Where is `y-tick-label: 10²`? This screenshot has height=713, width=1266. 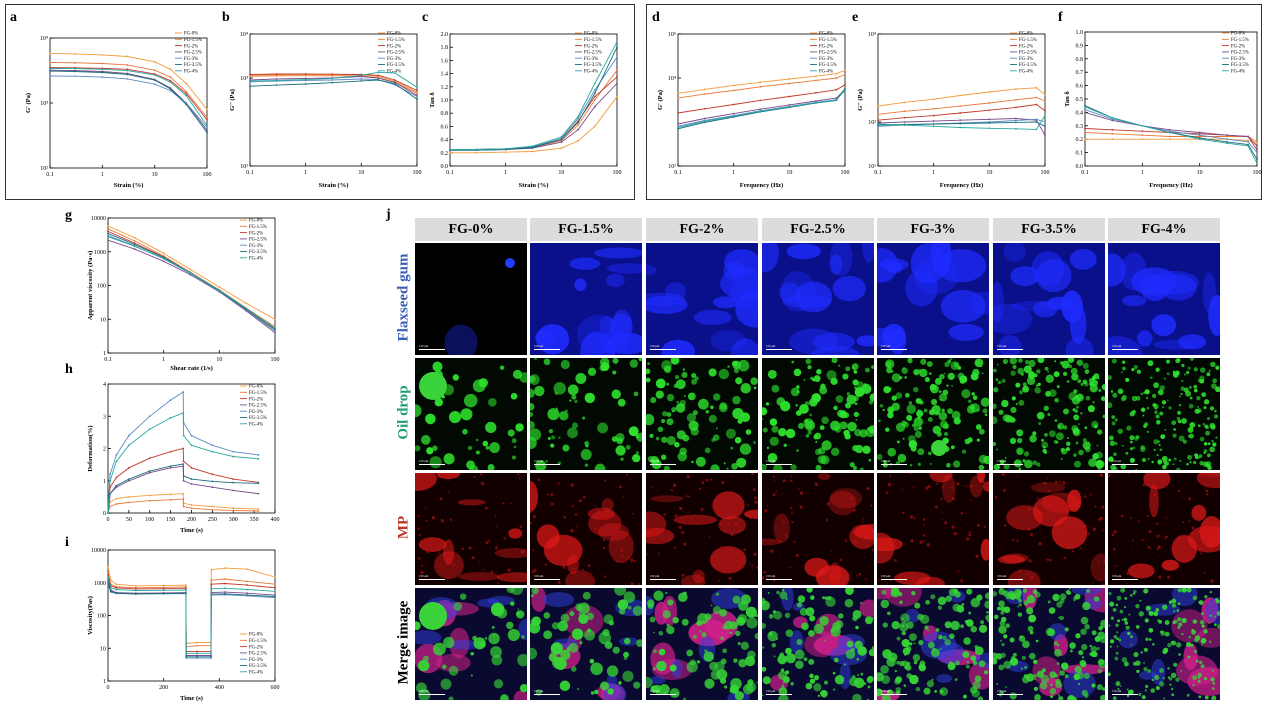 y-tick-label: 10² is located at coordinates (872, 123).